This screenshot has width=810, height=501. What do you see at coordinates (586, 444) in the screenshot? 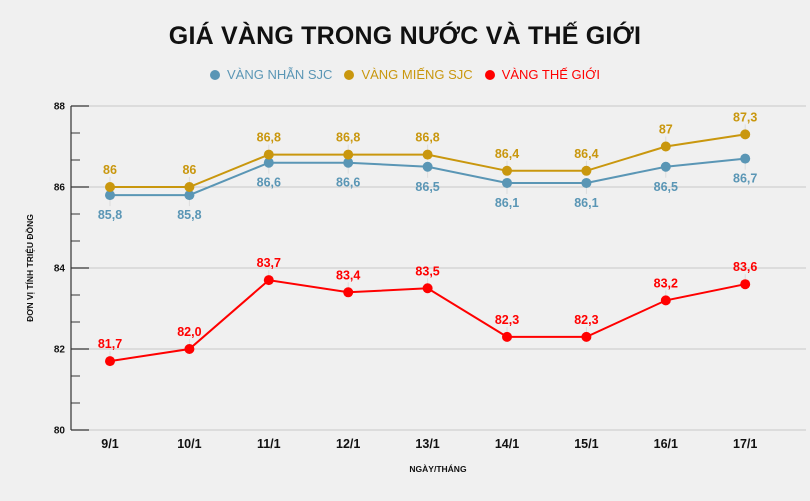
I see `x-tick-label: 15/1` at bounding box center [586, 444].